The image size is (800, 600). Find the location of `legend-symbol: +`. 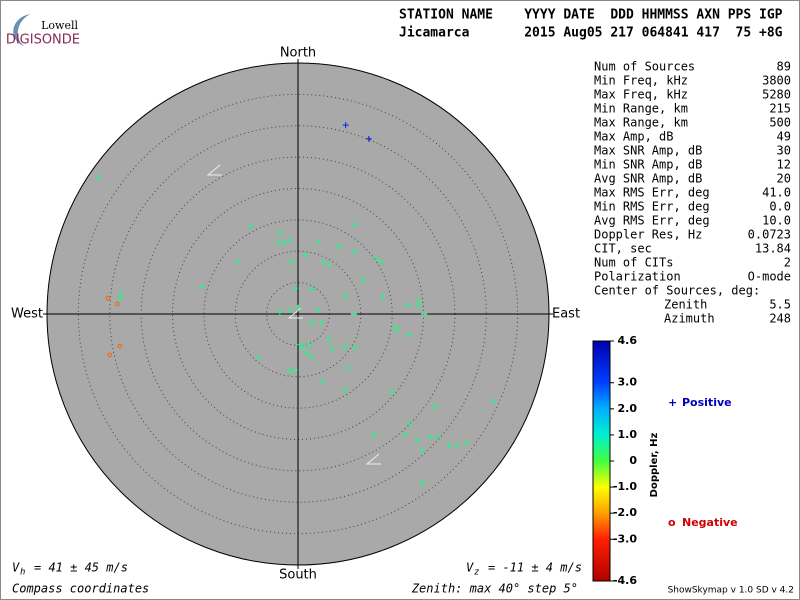

legend-symbol: + is located at coordinates (672, 402).